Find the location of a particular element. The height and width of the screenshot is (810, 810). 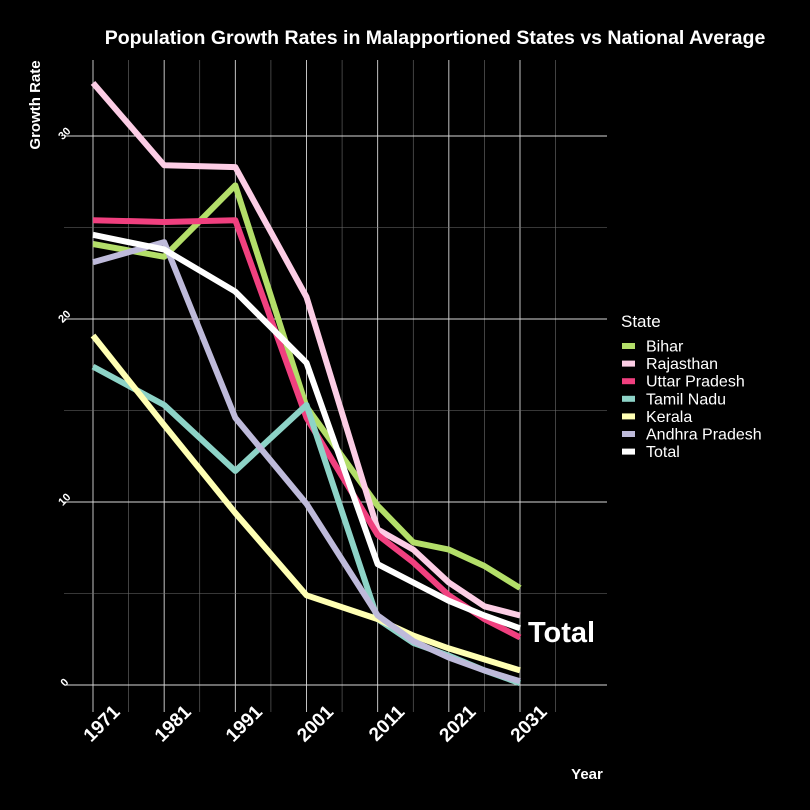

legend-label-uttar-pradesh: Uttar Pradesh is located at coordinates (695, 382).